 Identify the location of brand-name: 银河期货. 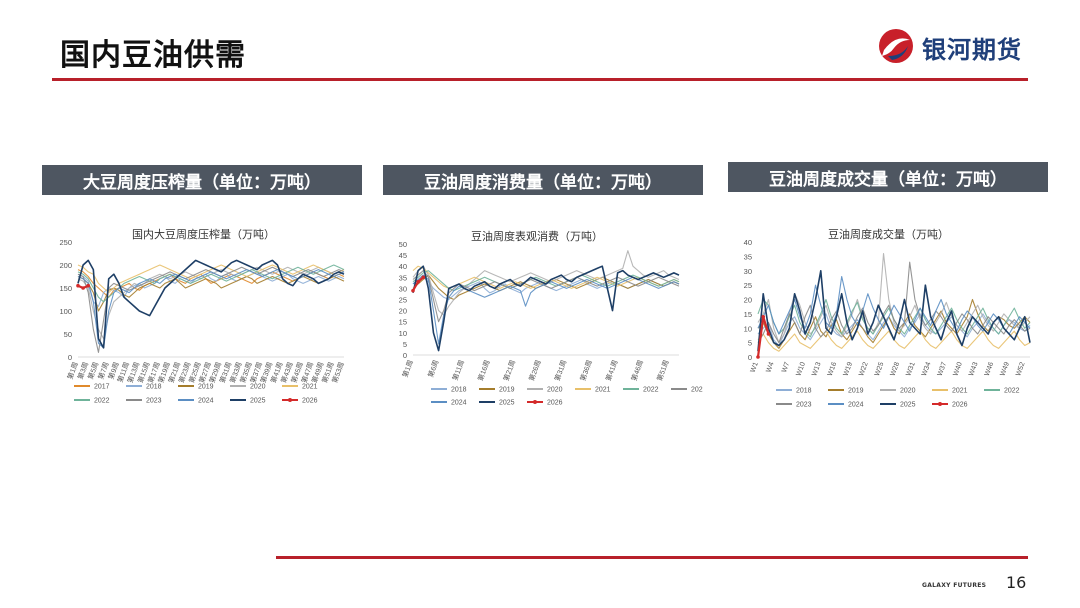
(972, 50).